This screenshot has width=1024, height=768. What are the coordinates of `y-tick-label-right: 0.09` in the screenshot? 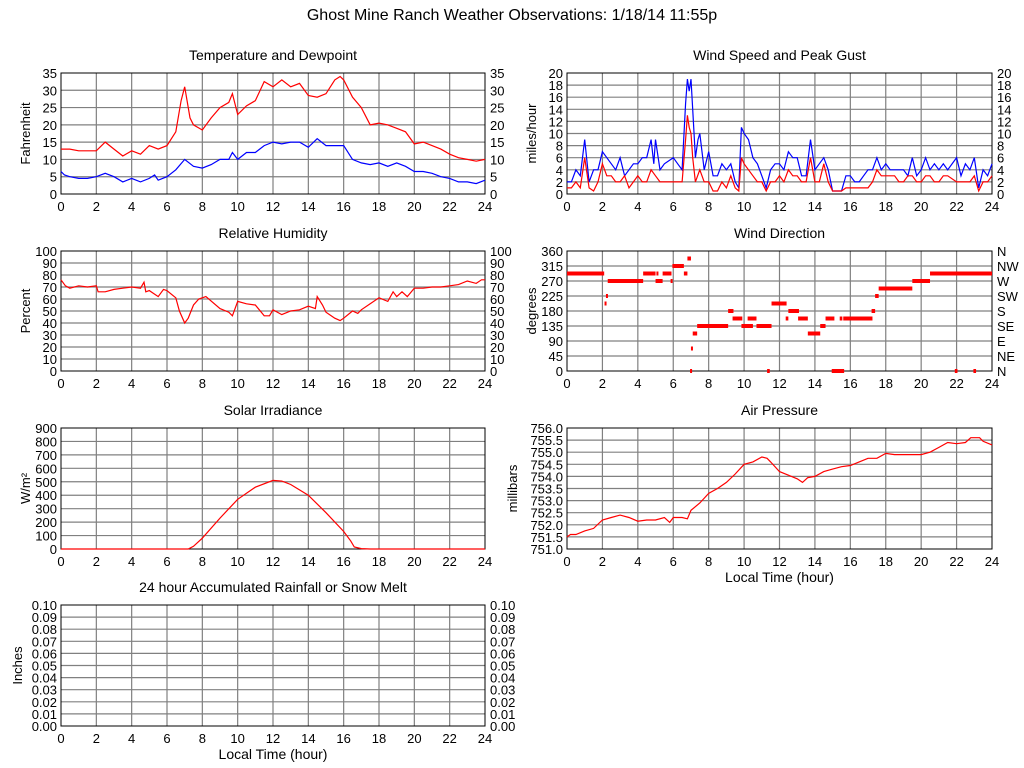 It's located at (502, 617).